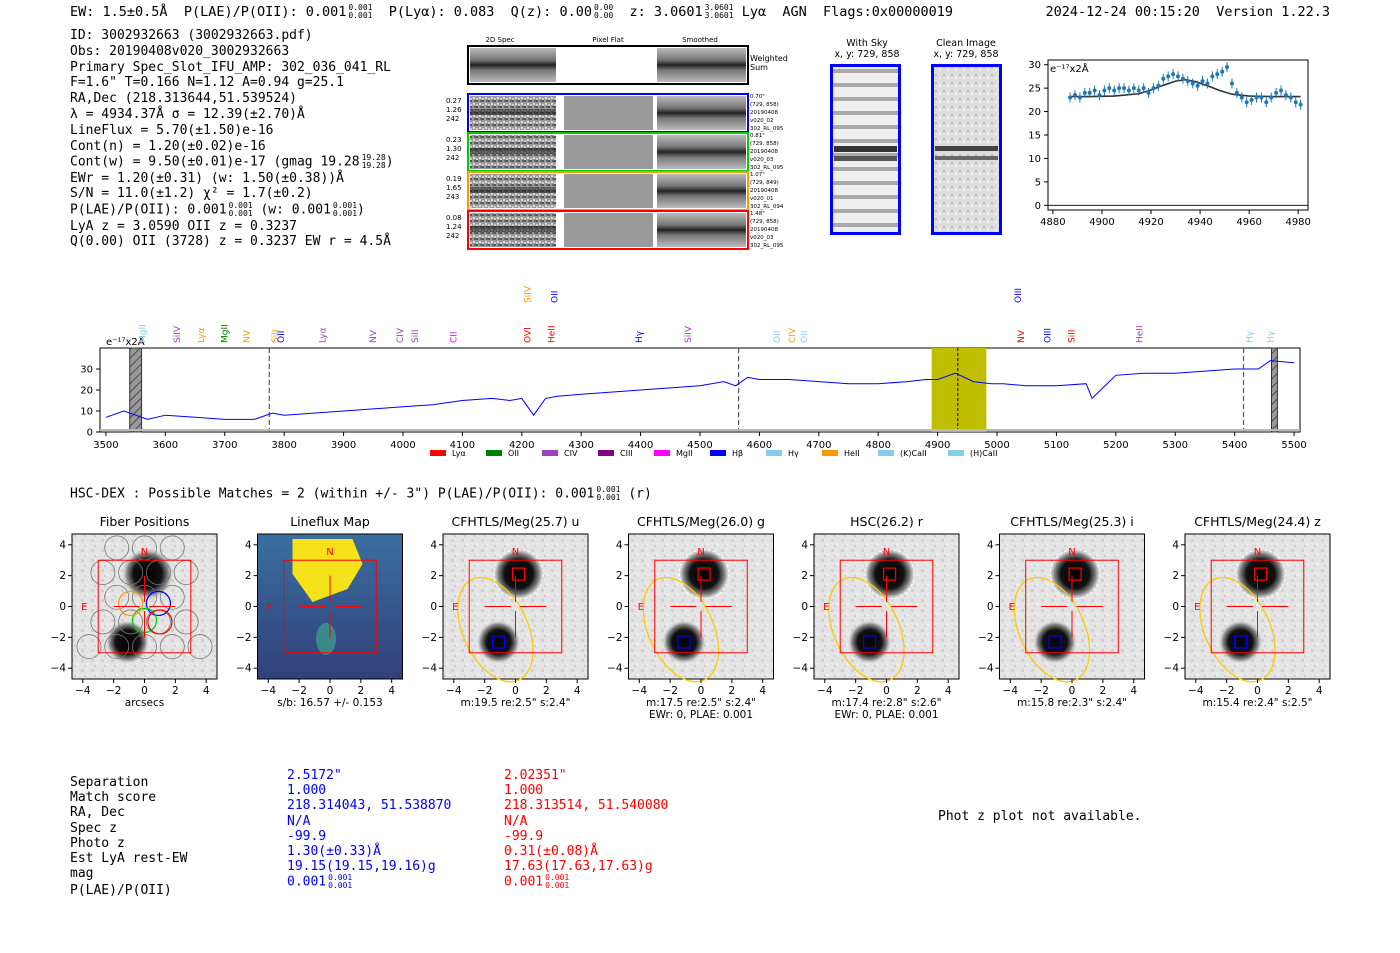  What do you see at coordinates (1257, 521) in the screenshot?
I see `panel-title: CFHTLS/Meg(24.4) z` at bounding box center [1257, 521].